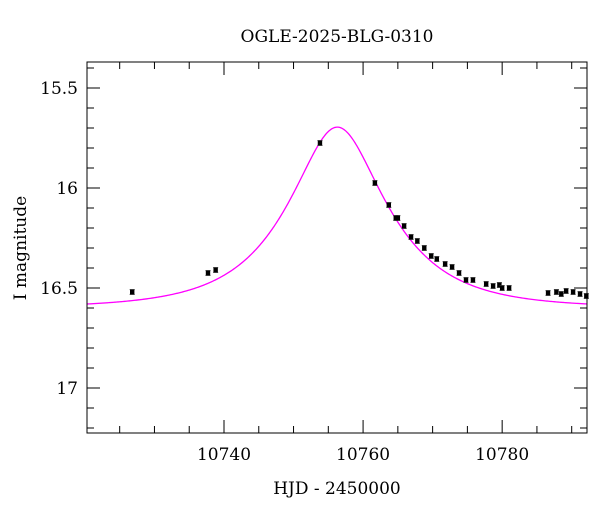  What do you see at coordinates (502, 455) in the screenshot?
I see `x-tick-label: 10780` at bounding box center [502, 455].